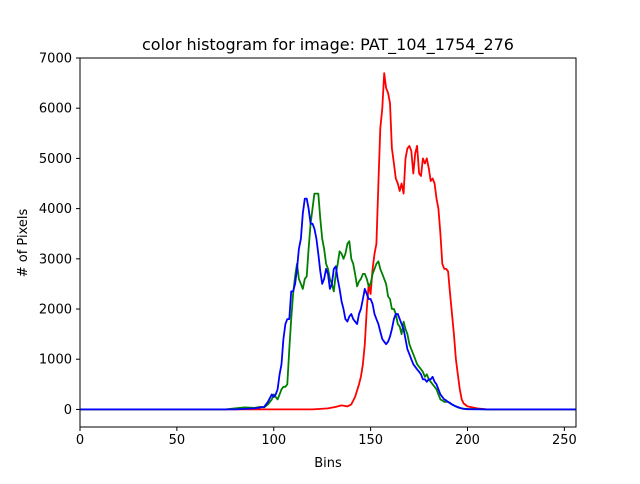 The image size is (640, 484). What do you see at coordinates (55, 59) in the screenshot?
I see `y-tick-label: 7000` at bounding box center [55, 59].